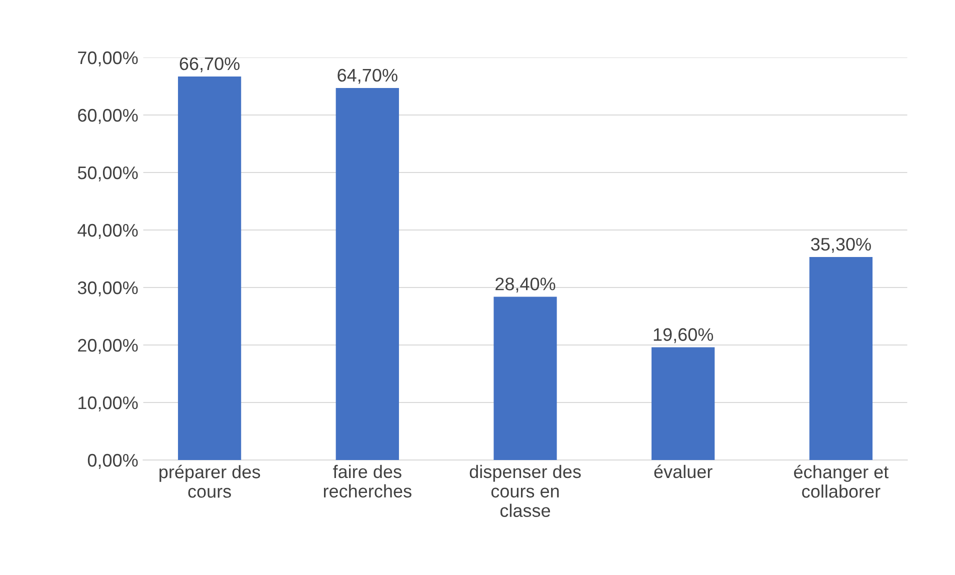 The image size is (955, 575). What do you see at coordinates (526, 285) in the screenshot?
I see `data-label: 28,40%` at bounding box center [526, 285].